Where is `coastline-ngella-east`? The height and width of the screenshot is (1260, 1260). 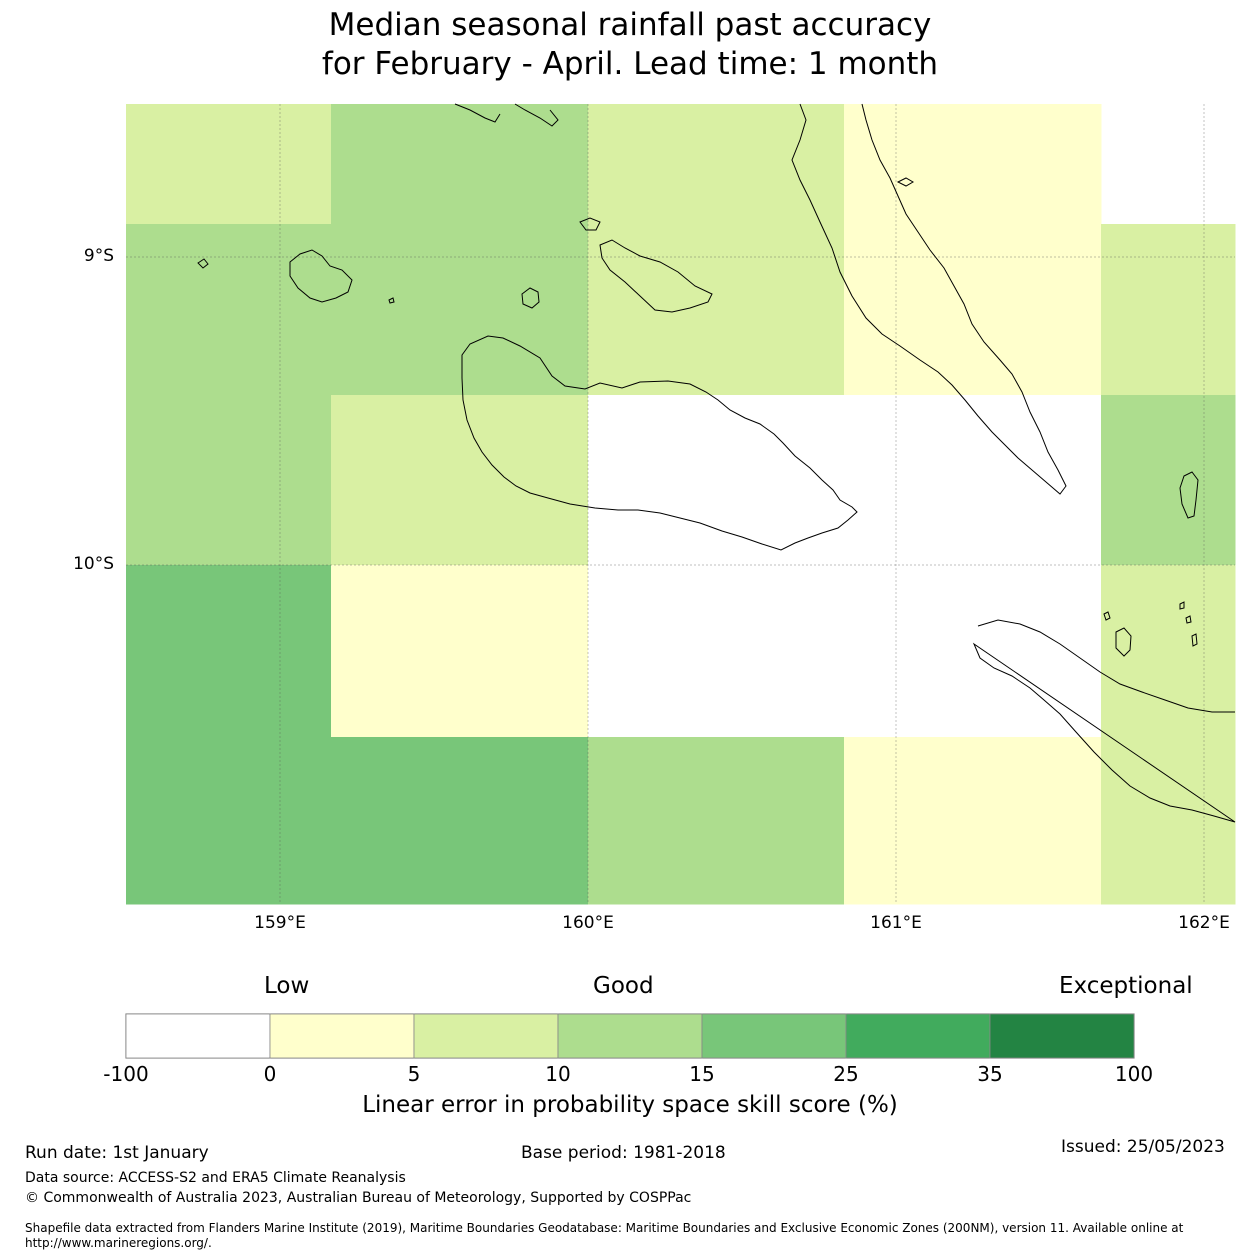
coastline-ngella-east is located at coordinates (656, 276).